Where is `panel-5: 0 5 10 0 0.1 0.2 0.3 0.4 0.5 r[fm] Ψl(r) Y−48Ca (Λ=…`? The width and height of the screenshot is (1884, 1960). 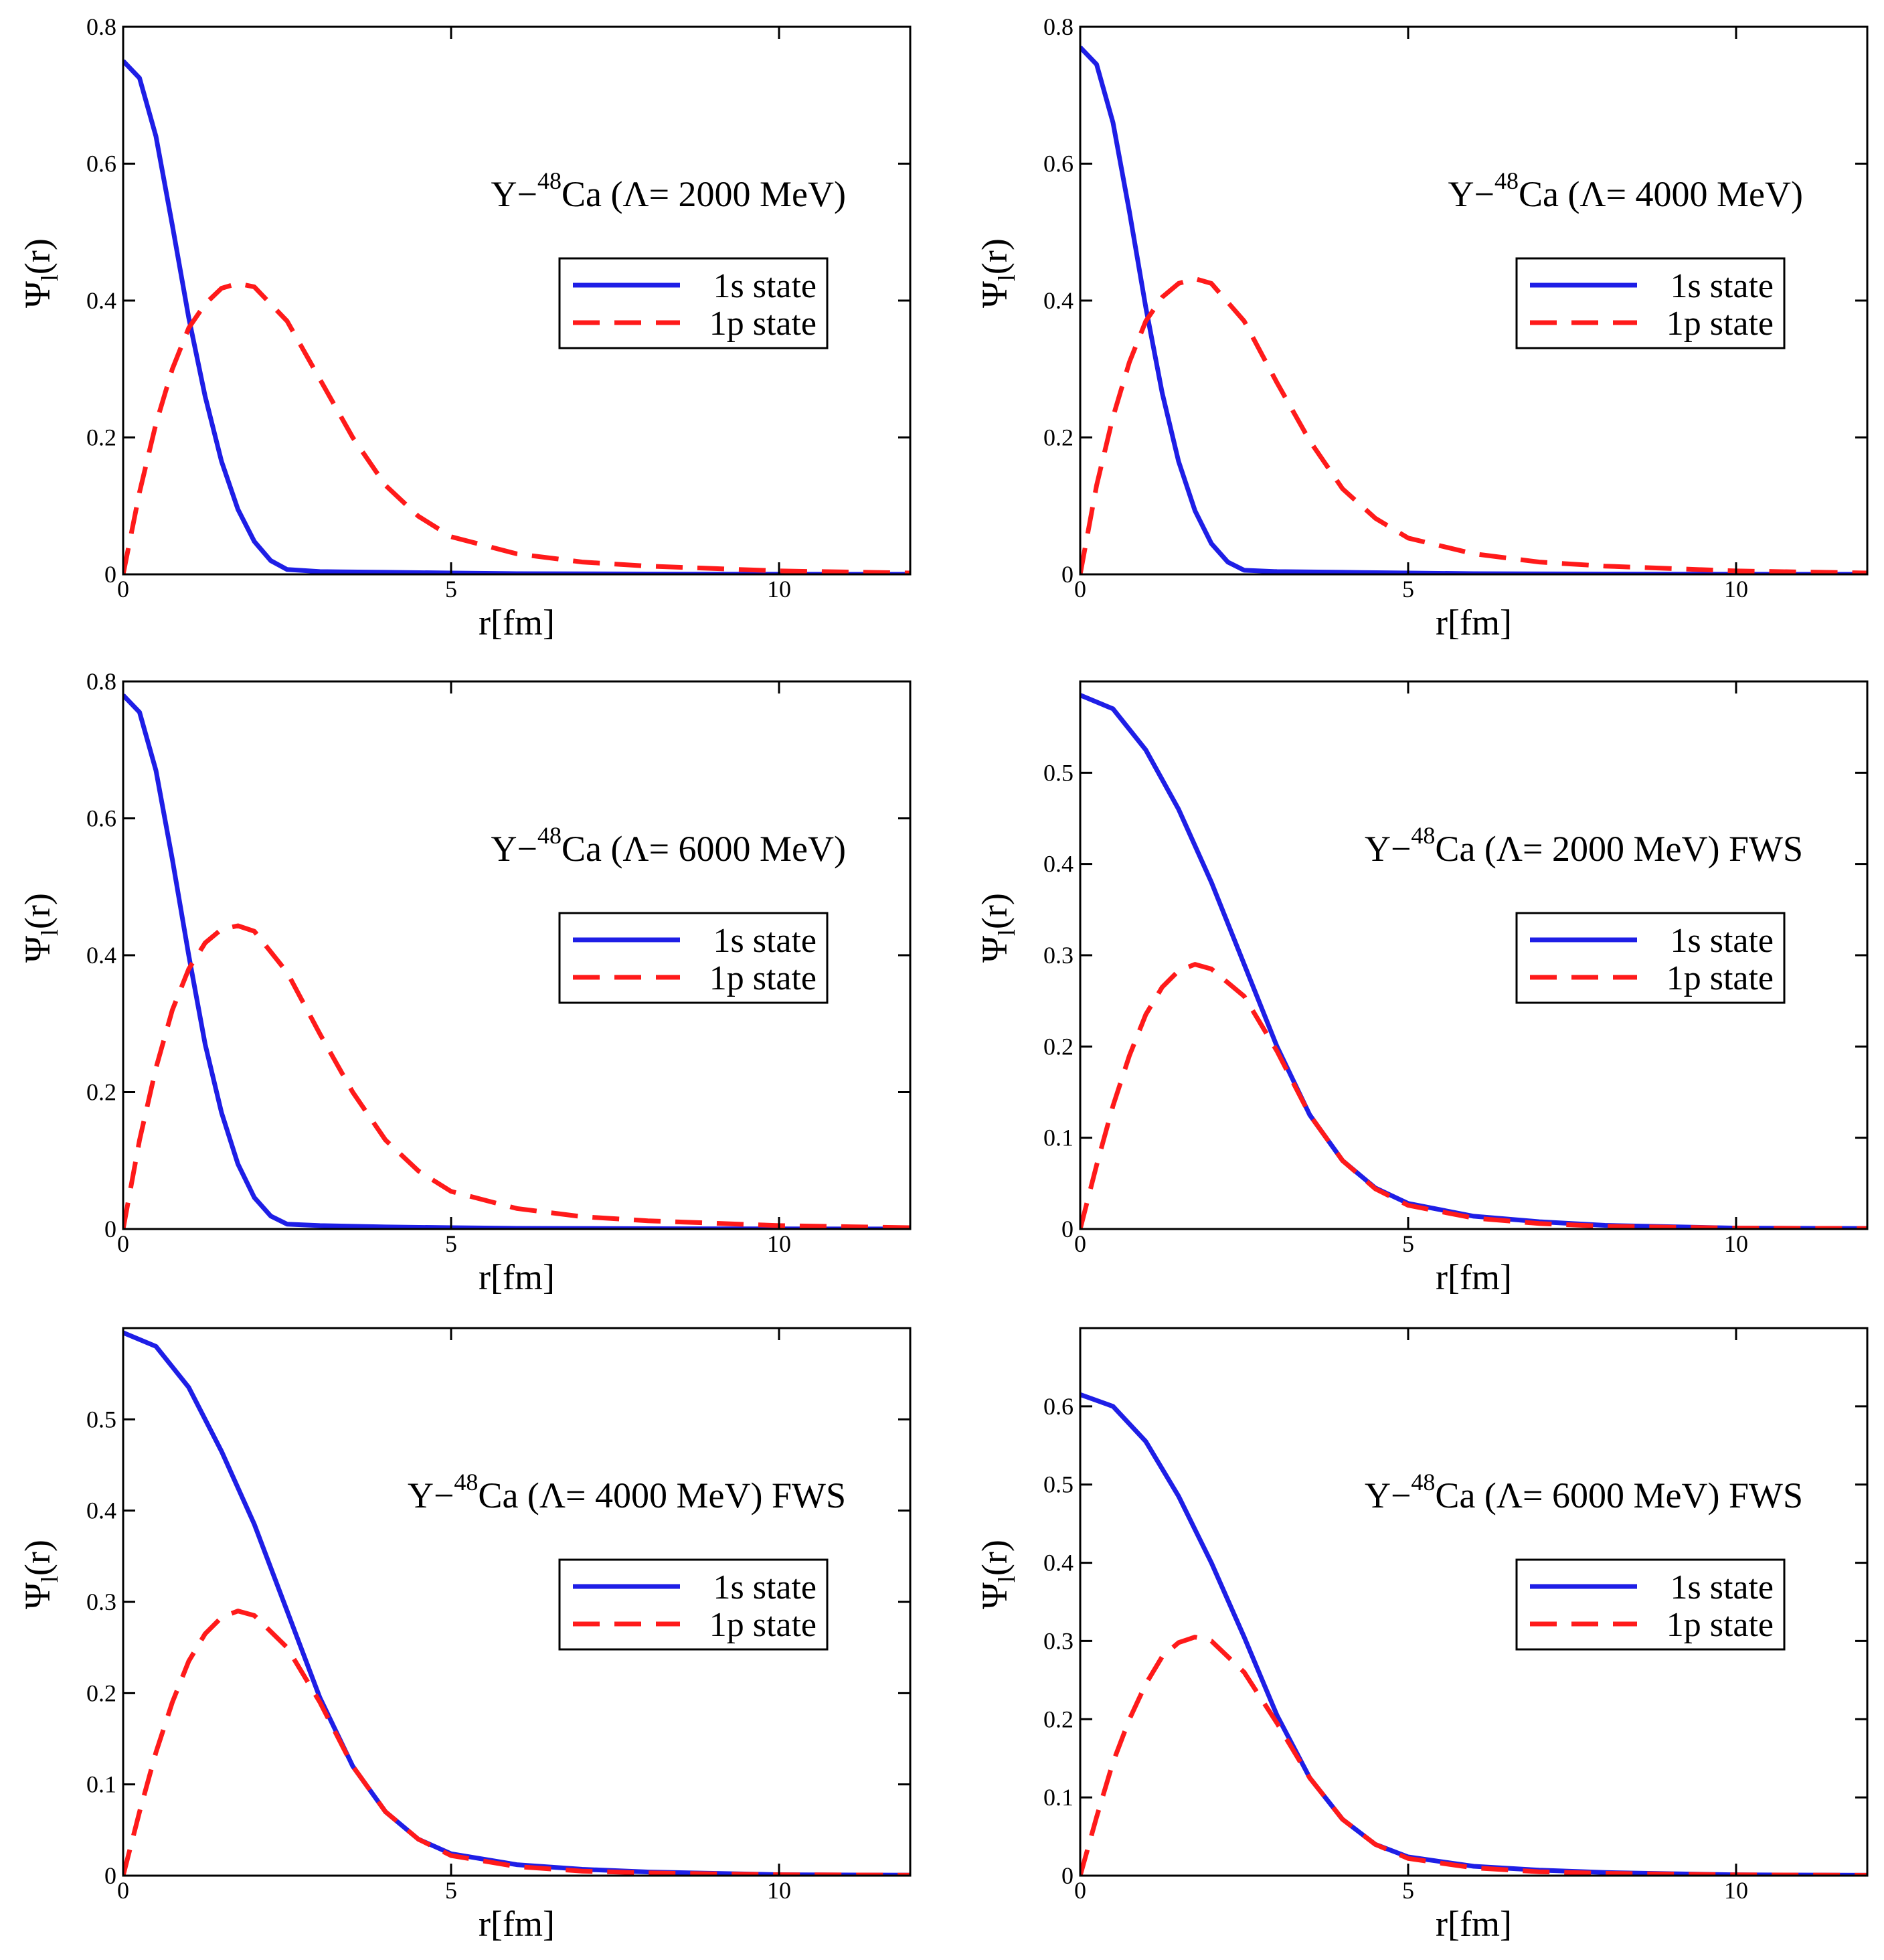 panel-5: 0 5 10 0 0.1 0.2 0.3 0.4 0.5 r[fm] Ψl(r) Y−48Ca (Λ=… is located at coordinates (464, 1635).